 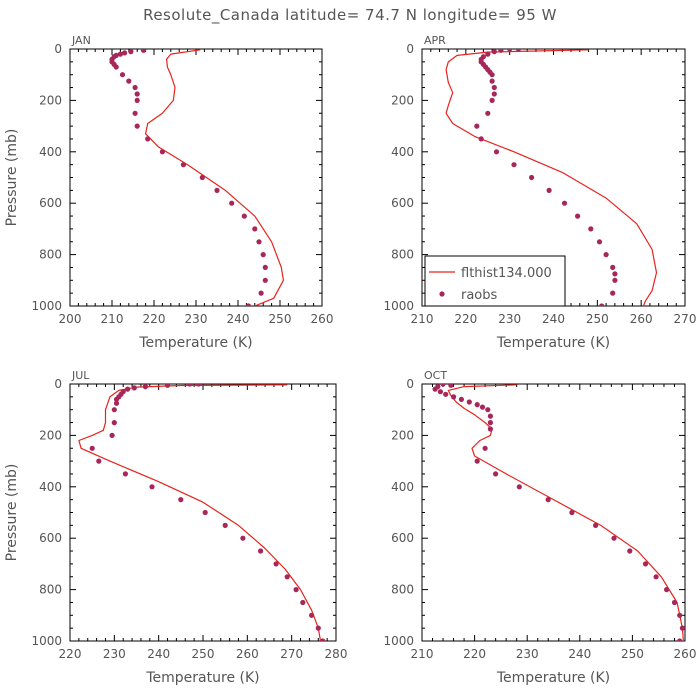 I want to click on panel-label: JUL, so click(x=80, y=375).